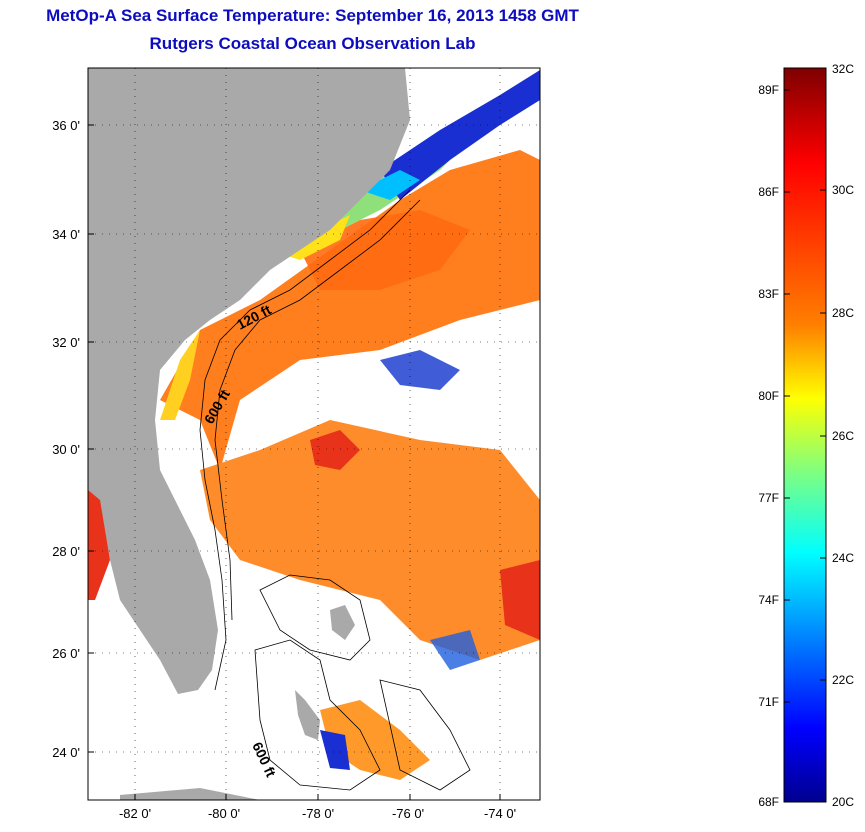  What do you see at coordinates (66, 342) in the screenshot?
I see `y-tick-label: 32 0'` at bounding box center [66, 342].